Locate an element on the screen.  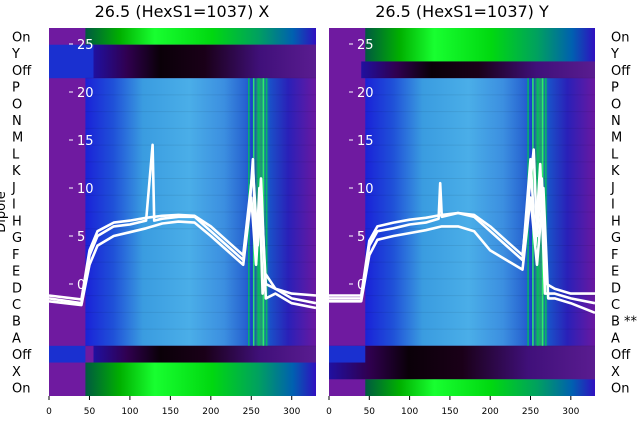
row-label: B is located at coordinates (16, 322).